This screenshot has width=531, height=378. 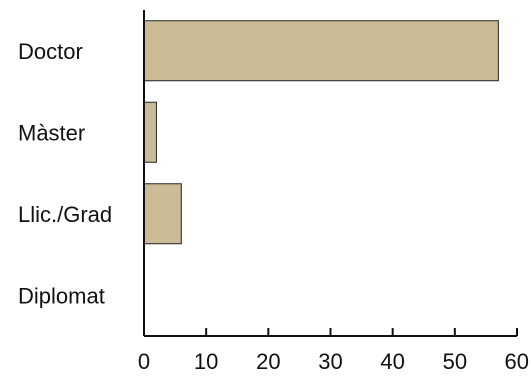 I want to click on x-tick-label-20: 20, so click(x=268, y=361).